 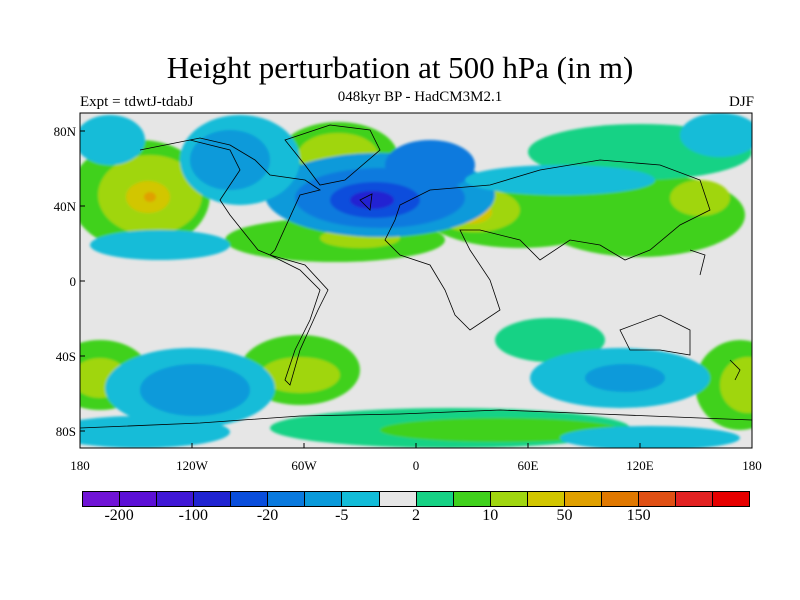 I want to click on season-label: DJF, so click(x=741, y=102).